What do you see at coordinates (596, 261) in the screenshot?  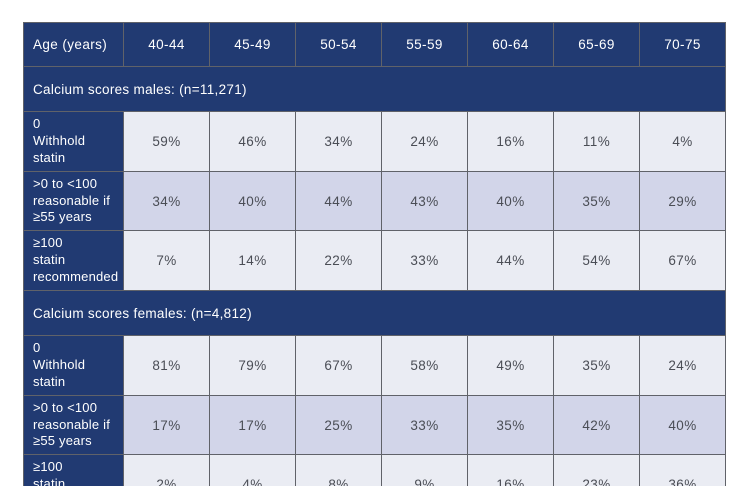 I see `cell-value: 54%` at bounding box center [596, 261].